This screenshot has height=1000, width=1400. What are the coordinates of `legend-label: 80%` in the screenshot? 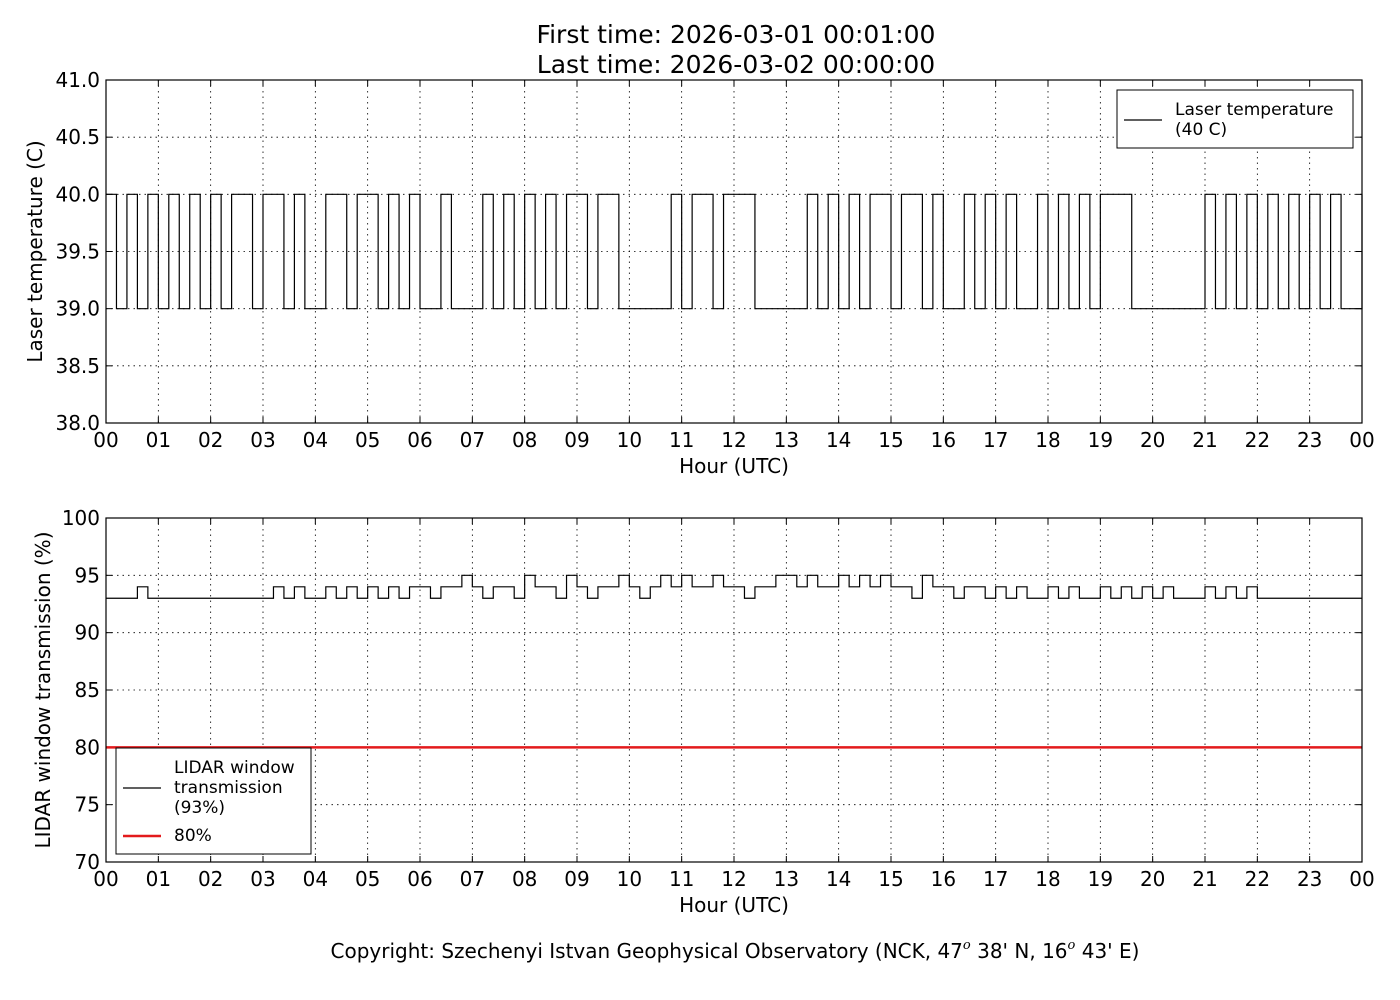 It's located at (193, 836).